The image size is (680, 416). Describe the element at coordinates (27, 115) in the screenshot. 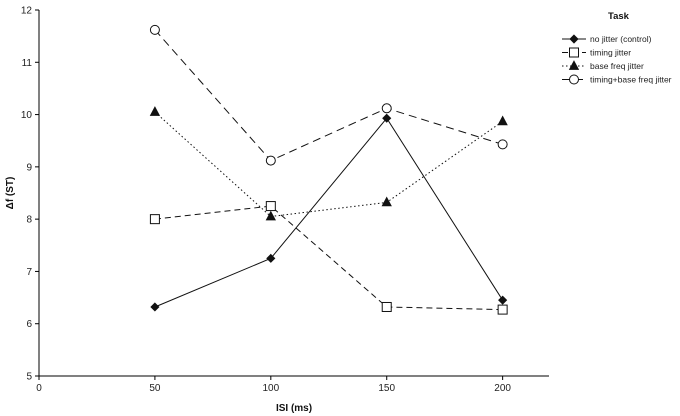

I see `y-tick-label: 10` at that location.